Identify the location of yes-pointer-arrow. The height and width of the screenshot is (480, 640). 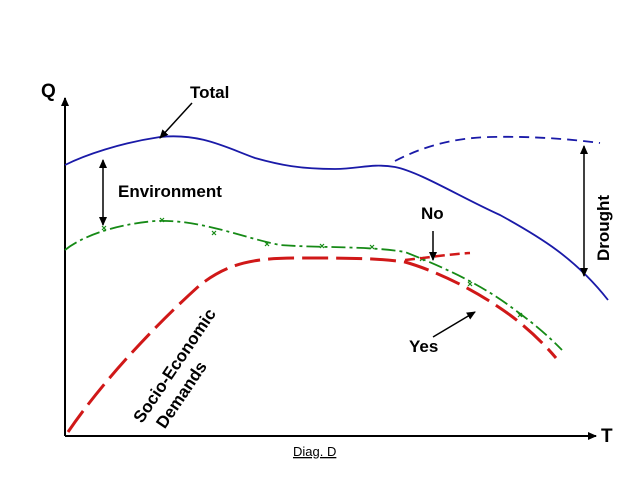
(454, 324).